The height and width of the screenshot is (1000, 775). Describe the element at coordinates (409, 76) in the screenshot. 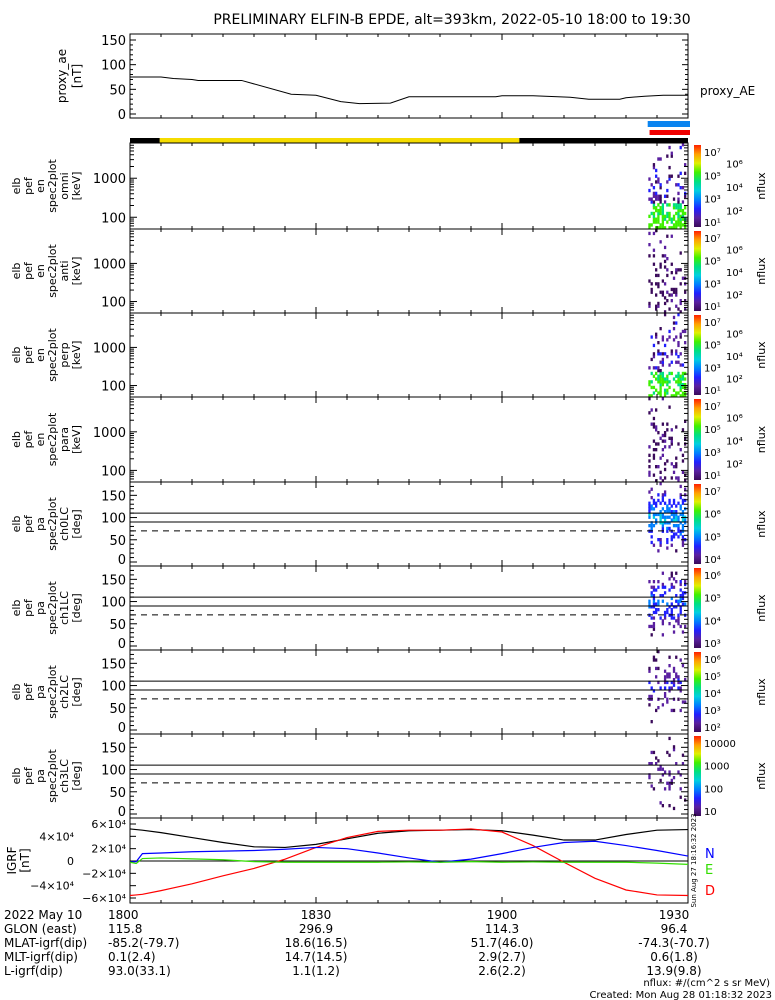

I see `proxy-ae-panel` at that location.